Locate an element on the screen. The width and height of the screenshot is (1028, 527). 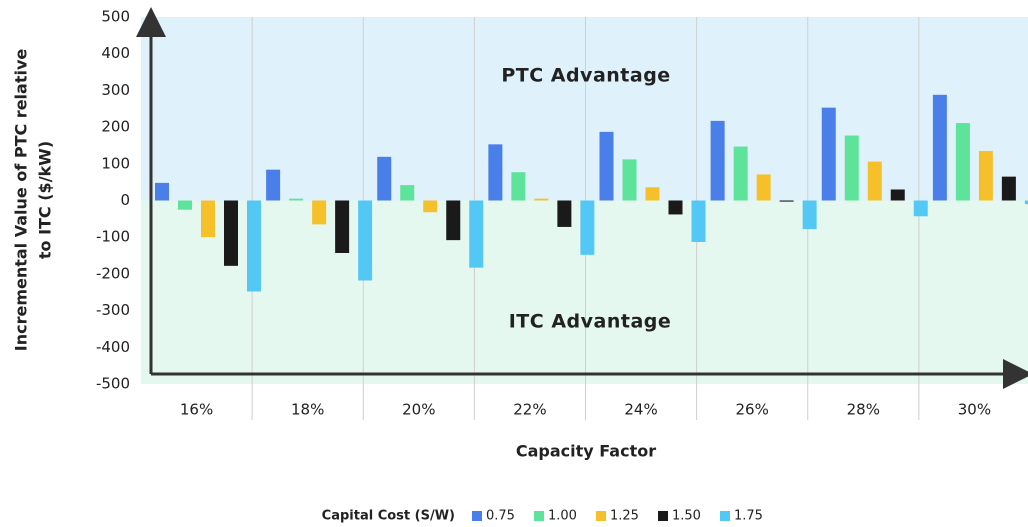
annotation: ITC Advantage is located at coordinates (590, 322).